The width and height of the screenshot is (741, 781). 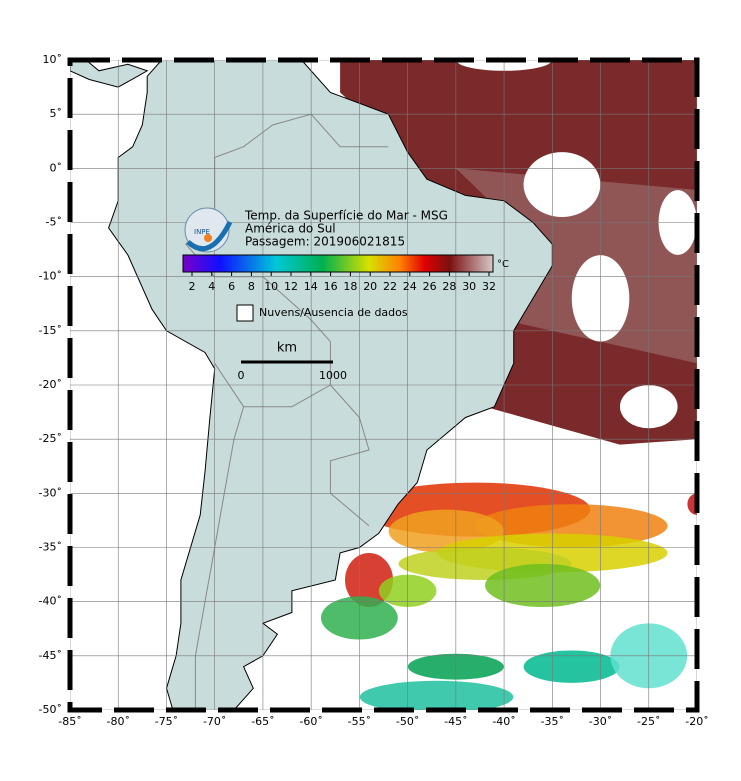 I want to click on title-line: América do Sul, so click(x=290, y=229).